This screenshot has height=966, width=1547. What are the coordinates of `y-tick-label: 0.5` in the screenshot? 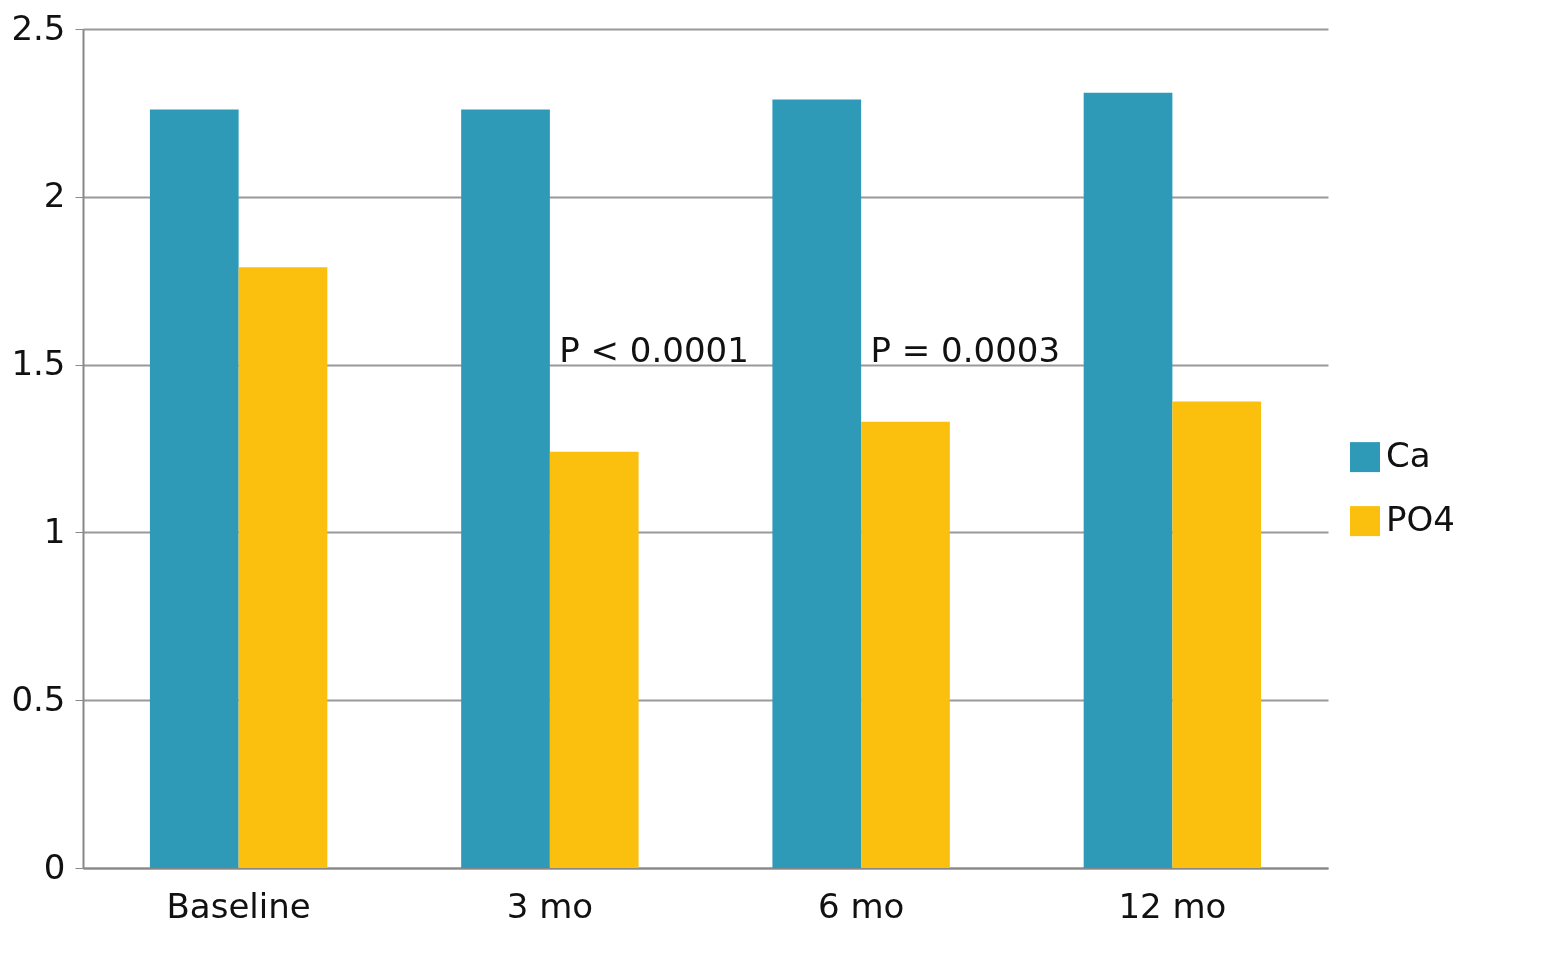 It's located at (38, 698).